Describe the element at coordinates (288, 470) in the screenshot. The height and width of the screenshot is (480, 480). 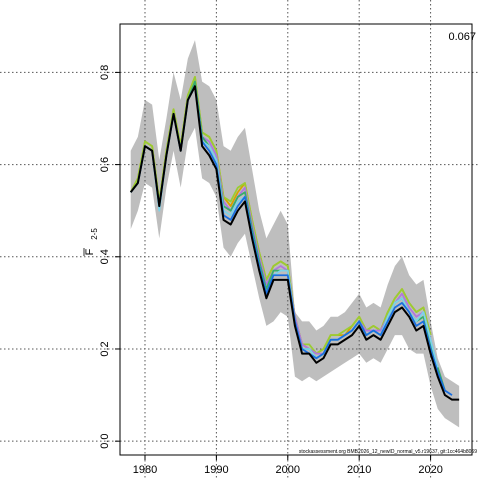
I see `x-tick-label: 2000` at that location.